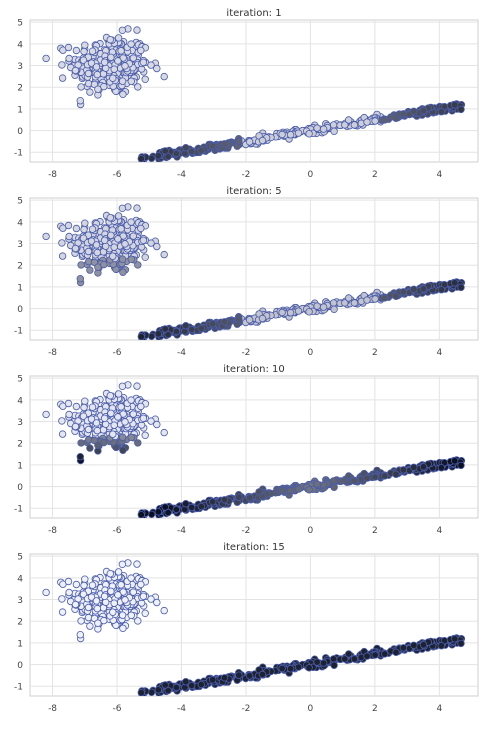 This screenshot has width=495, height=739. Describe the element at coordinates (311, 353) in the screenshot. I see `x-tick-label: 0` at that location.